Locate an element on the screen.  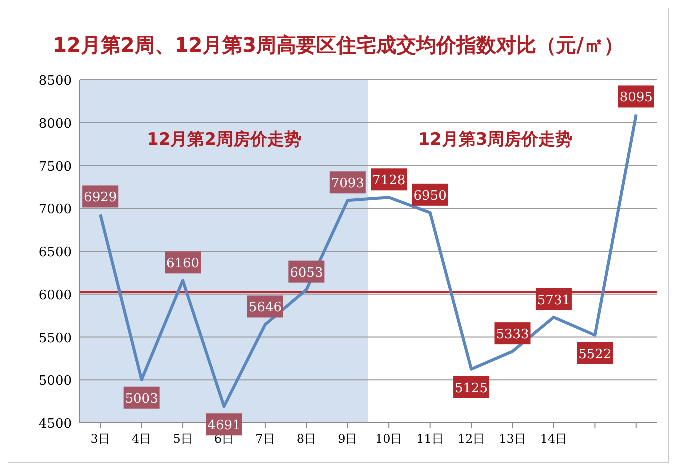
y-tick-label: 5500 is located at coordinates (55, 338).